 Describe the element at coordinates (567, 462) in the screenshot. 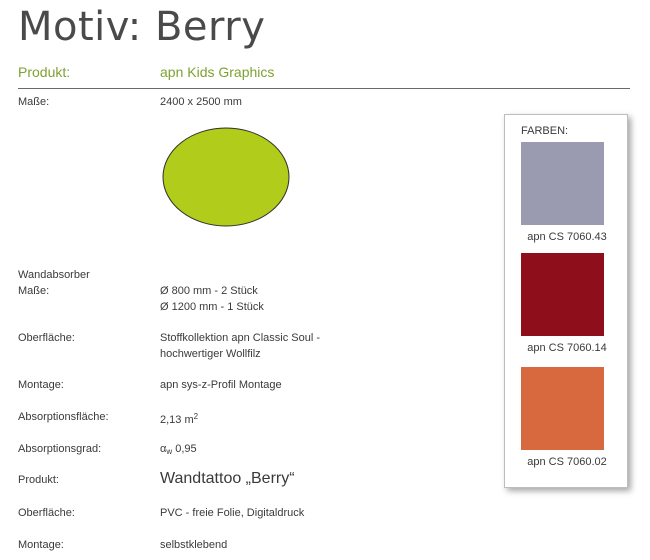

I see `swatch-label: apn CS 7060.02` at that location.